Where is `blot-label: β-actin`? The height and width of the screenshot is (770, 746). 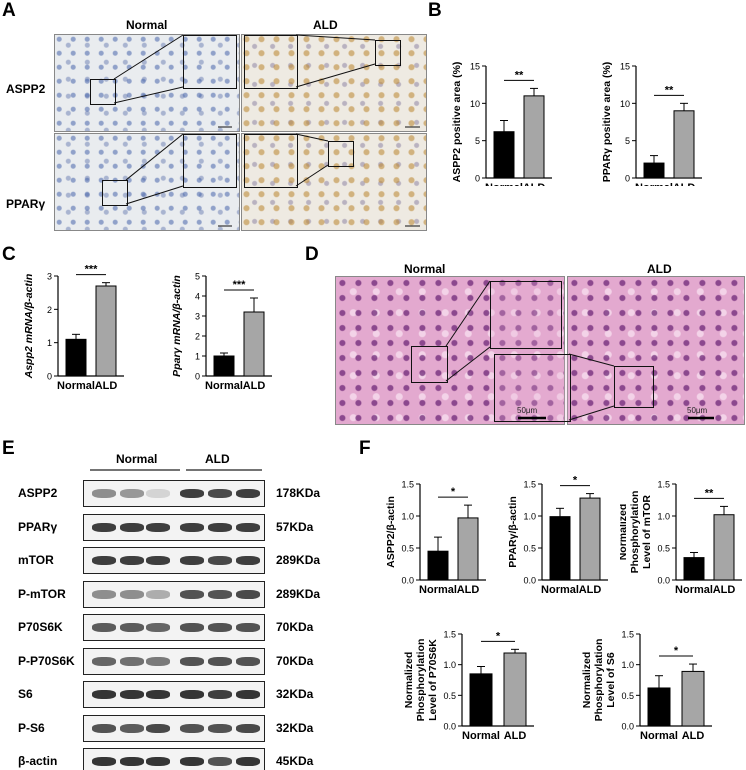
blot-label: β-actin is located at coordinates (38, 761).